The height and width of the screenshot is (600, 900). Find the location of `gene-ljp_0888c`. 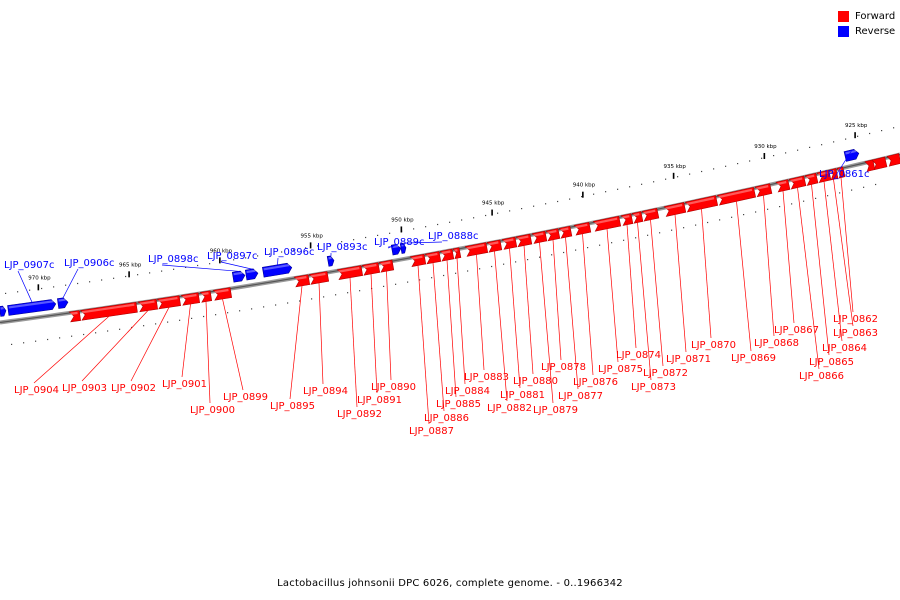

gene-ljp_0888c is located at coordinates (403, 248).